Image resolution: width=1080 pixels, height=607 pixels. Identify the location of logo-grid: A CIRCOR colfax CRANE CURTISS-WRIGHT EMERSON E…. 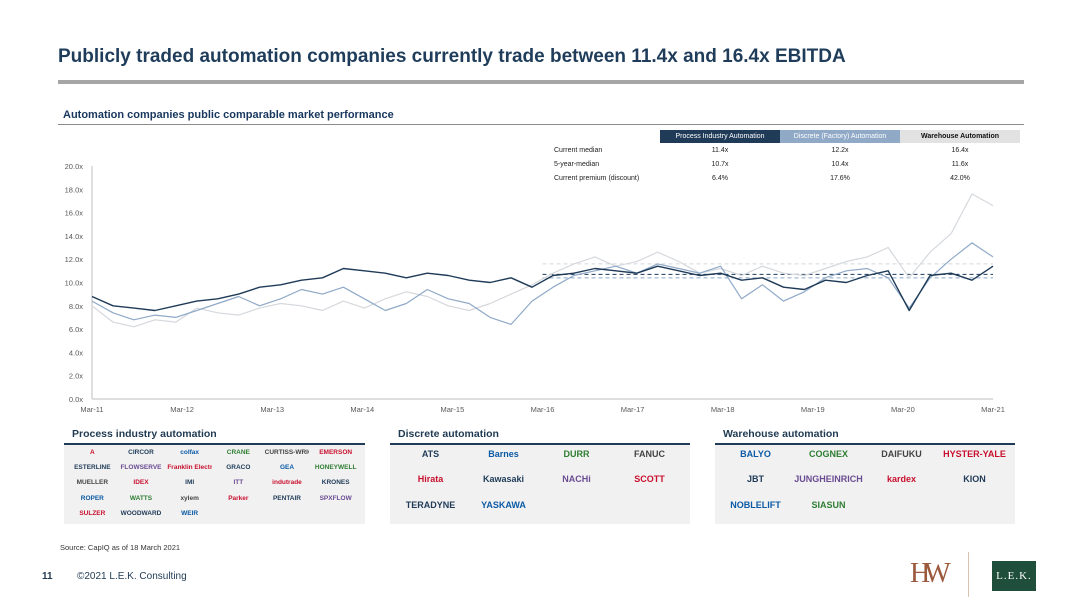
(214, 484).